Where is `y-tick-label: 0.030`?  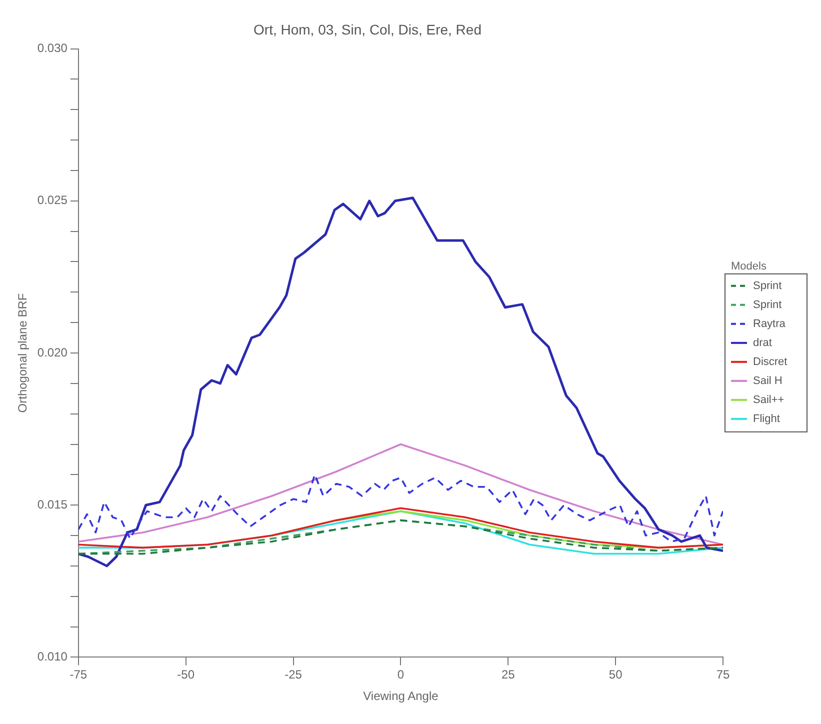
y-tick-label: 0.030 is located at coordinates (52, 48).